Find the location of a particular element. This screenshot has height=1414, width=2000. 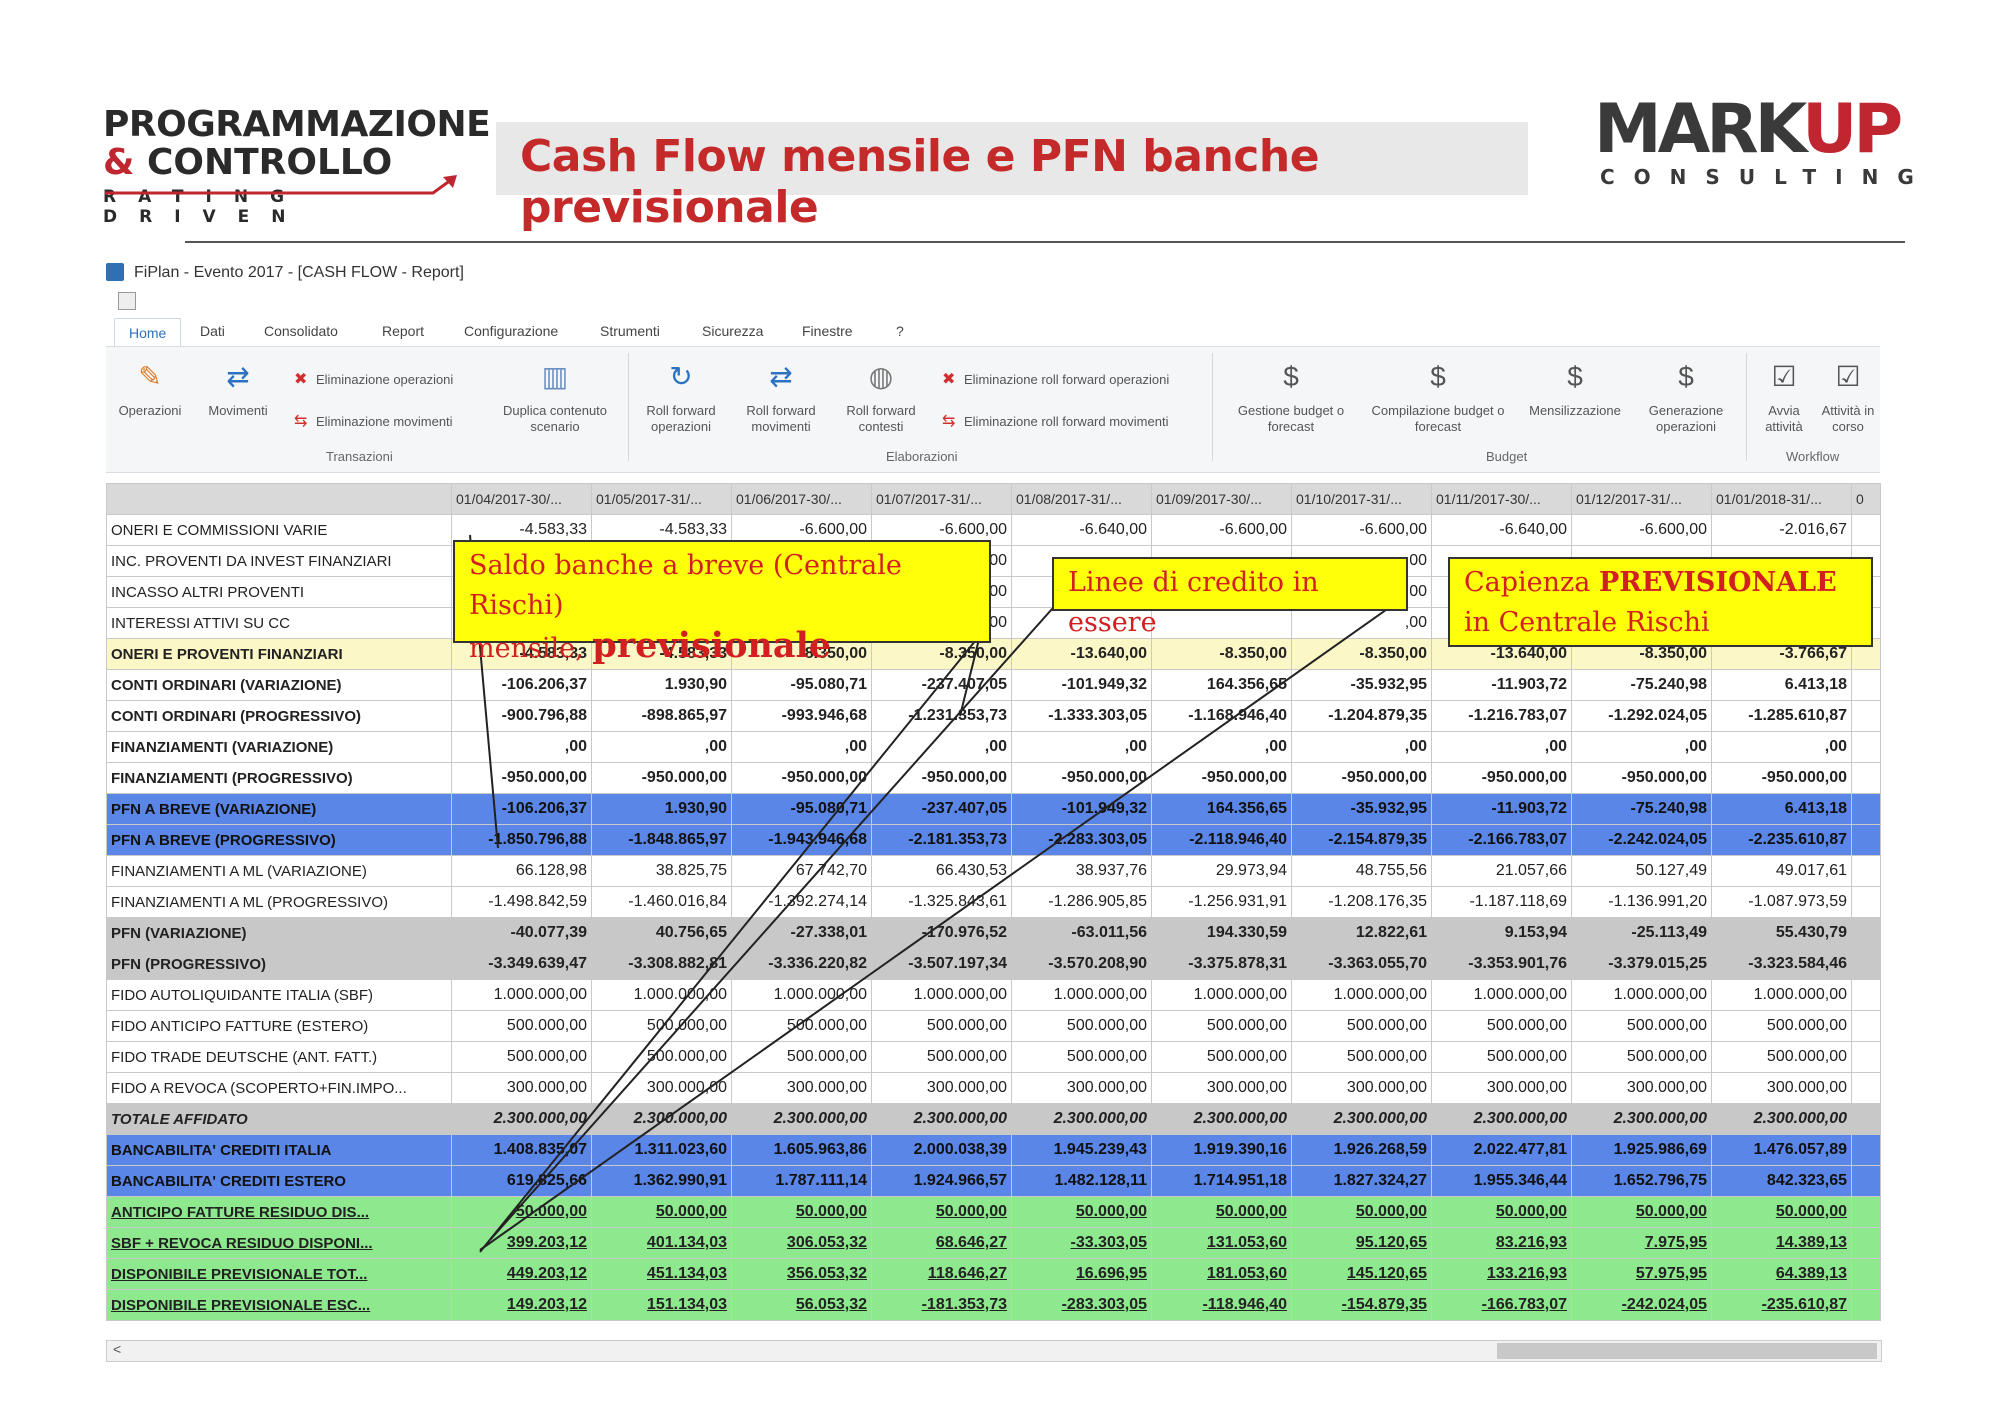

eliminazione-rf-movimenti-button: ⇆ Eliminazione roll forward movimenti is located at coordinates (1055, 421).